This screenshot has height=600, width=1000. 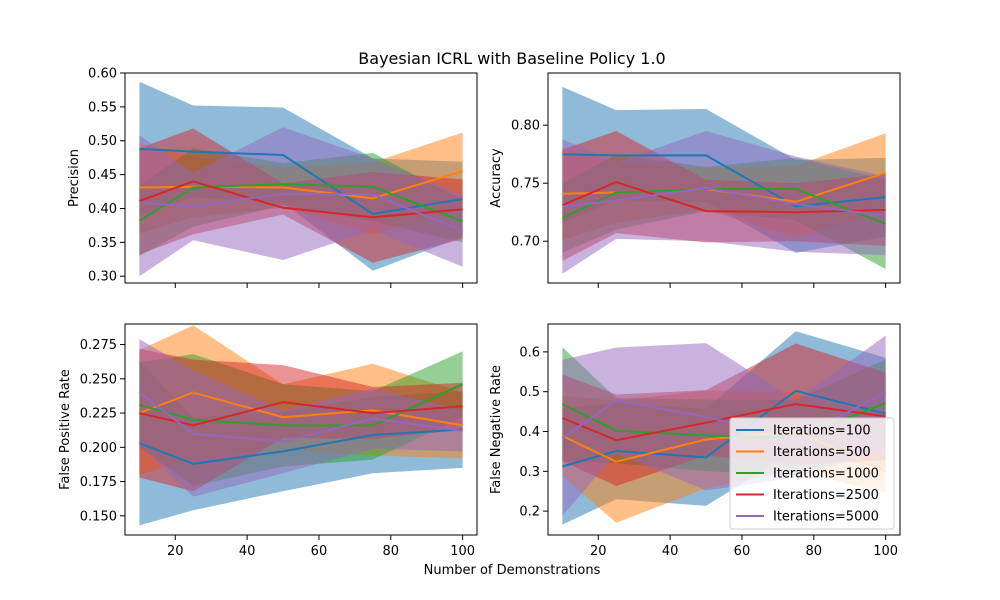 I want to click on y-tick-label: 0.45, so click(x=102, y=175).